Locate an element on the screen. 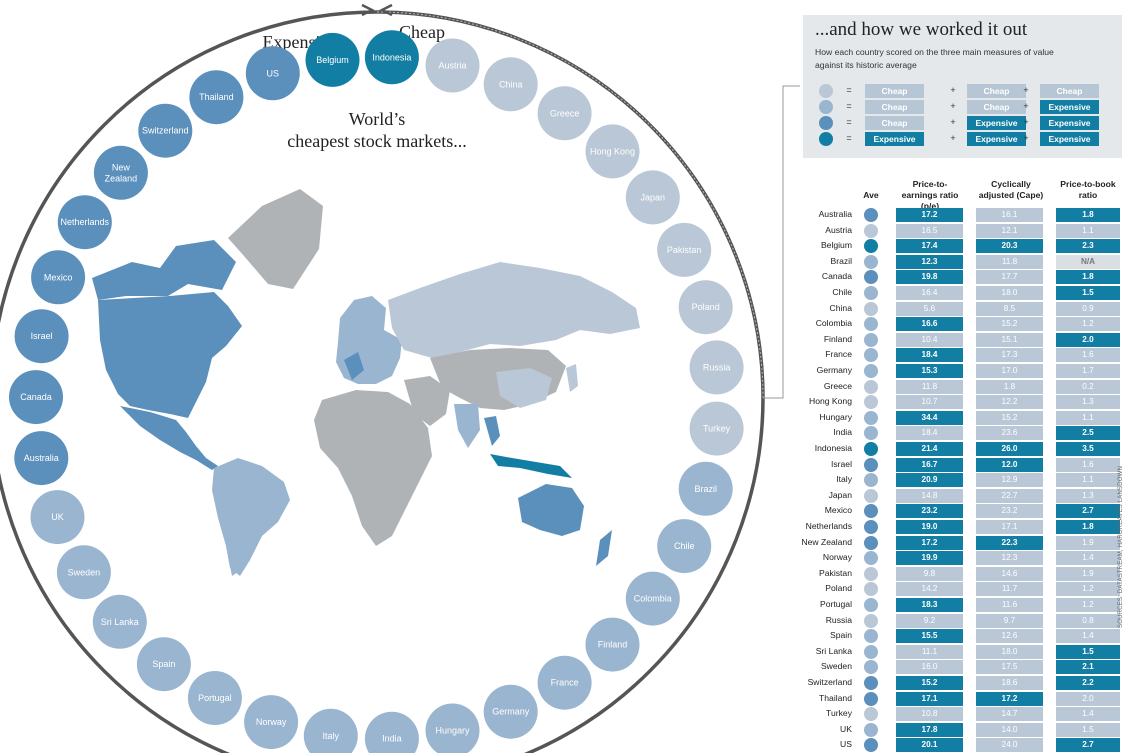 This screenshot has width=1130, height=753. ring-circle-hungary is located at coordinates (452, 728).